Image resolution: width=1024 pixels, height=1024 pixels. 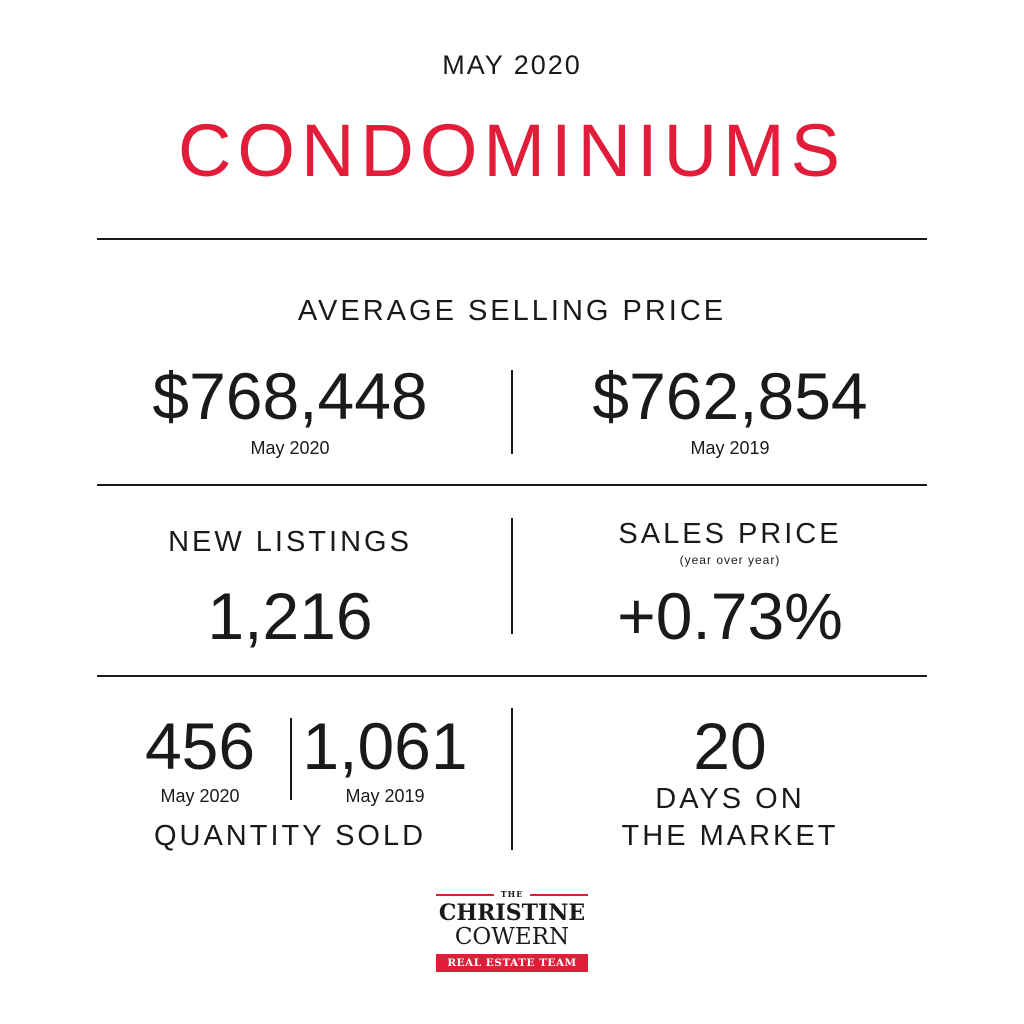 What do you see at coordinates (512, 150) in the screenshot?
I see `page-title: CONDOMINIUMS` at bounding box center [512, 150].